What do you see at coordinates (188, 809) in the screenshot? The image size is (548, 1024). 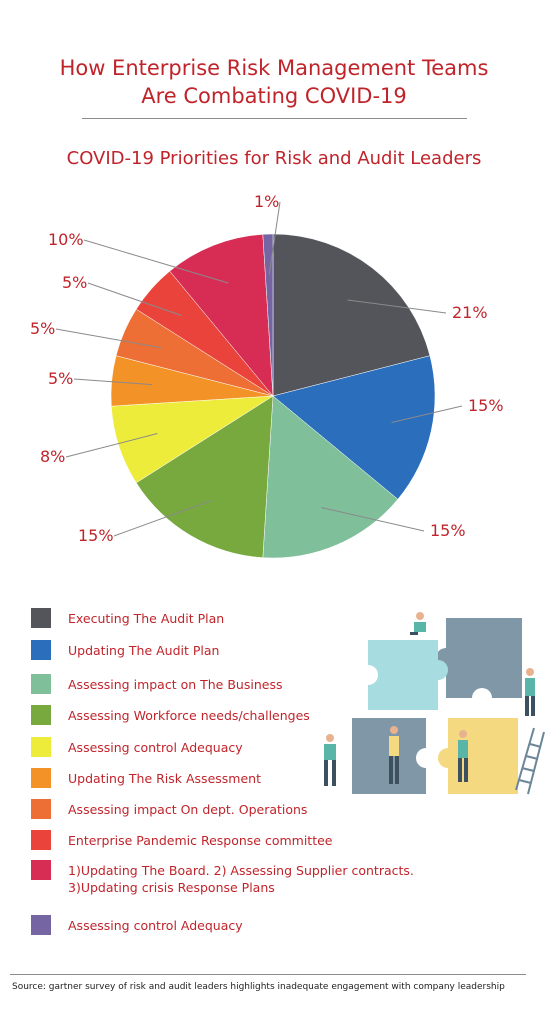 I see `legend-label: Assessing impact On dept. Operations` at bounding box center [188, 809].